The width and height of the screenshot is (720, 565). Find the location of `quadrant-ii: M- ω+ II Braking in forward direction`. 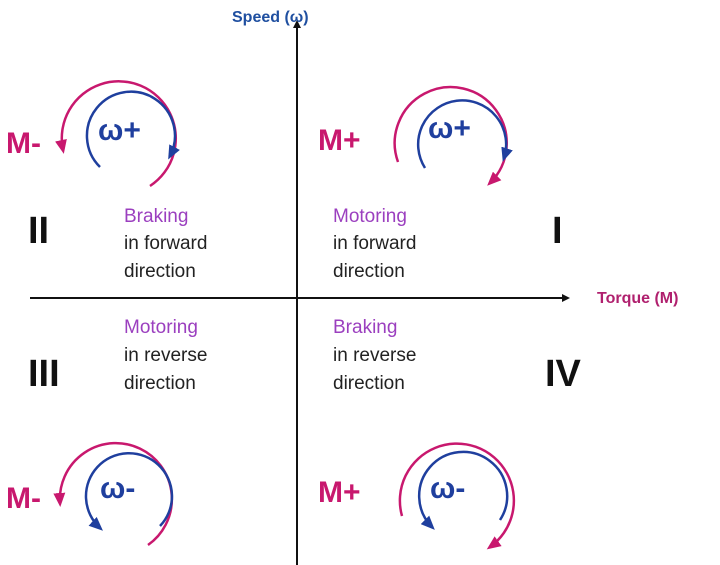

quadrant-ii: M- ω+ II Braking in forward direction is located at coordinates (106, 181).